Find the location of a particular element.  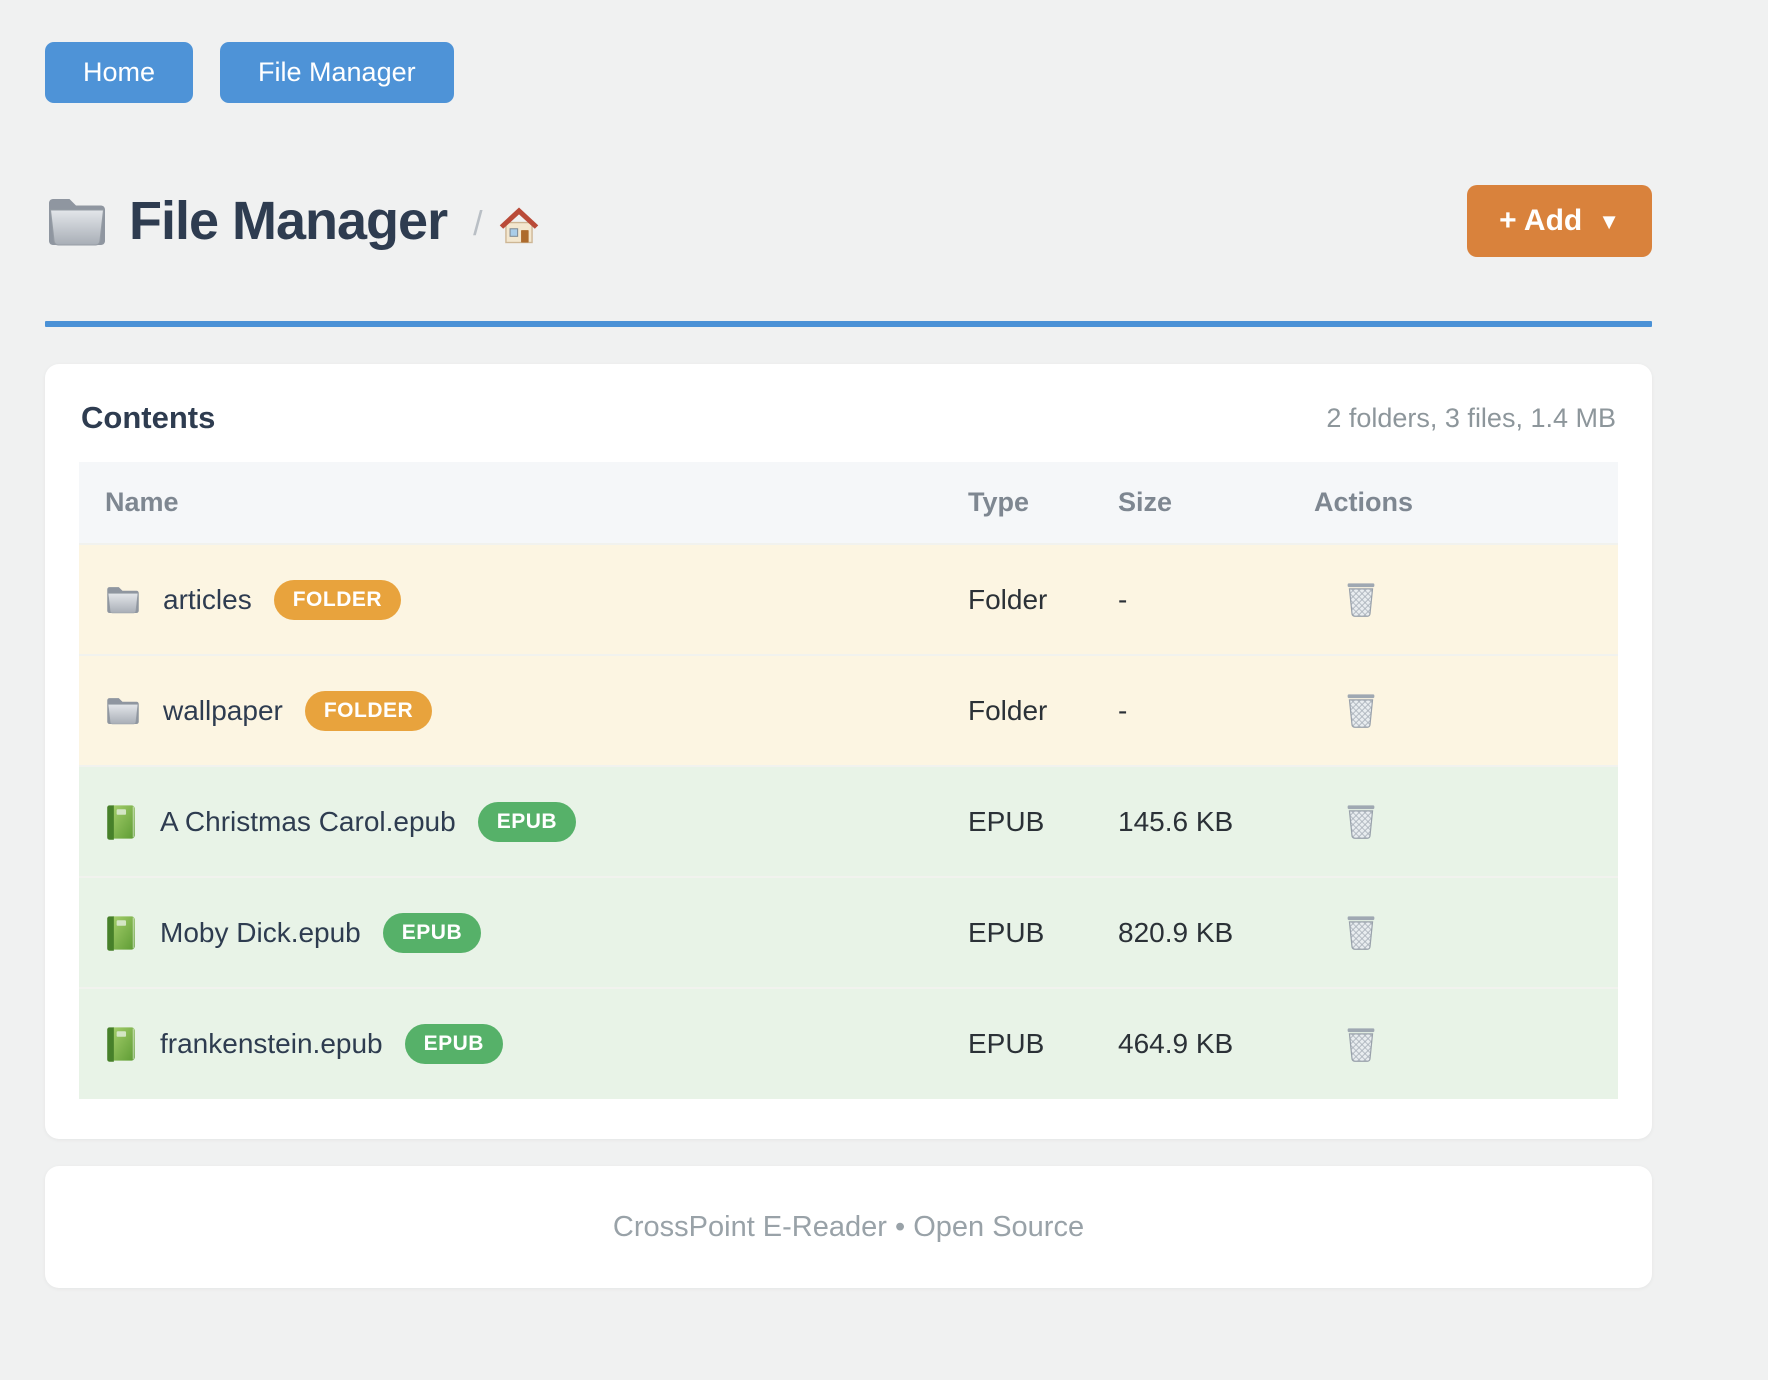

file-name-cell: A Christmas Carol.epub EPUB is located at coordinates (510, 821).